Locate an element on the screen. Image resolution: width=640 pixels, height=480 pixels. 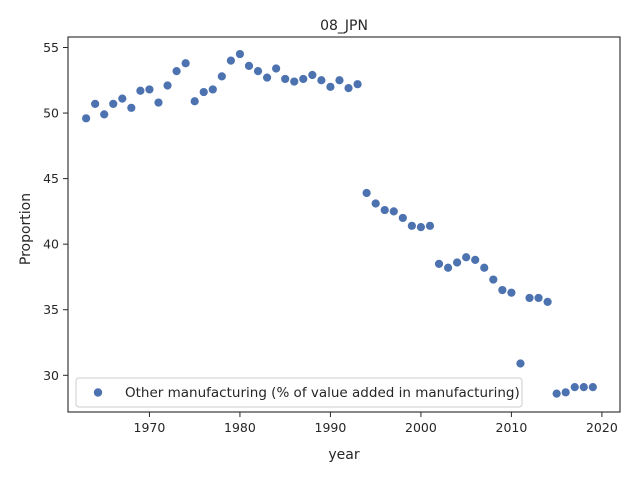
x-tick-label: 2010 is located at coordinates (512, 427).